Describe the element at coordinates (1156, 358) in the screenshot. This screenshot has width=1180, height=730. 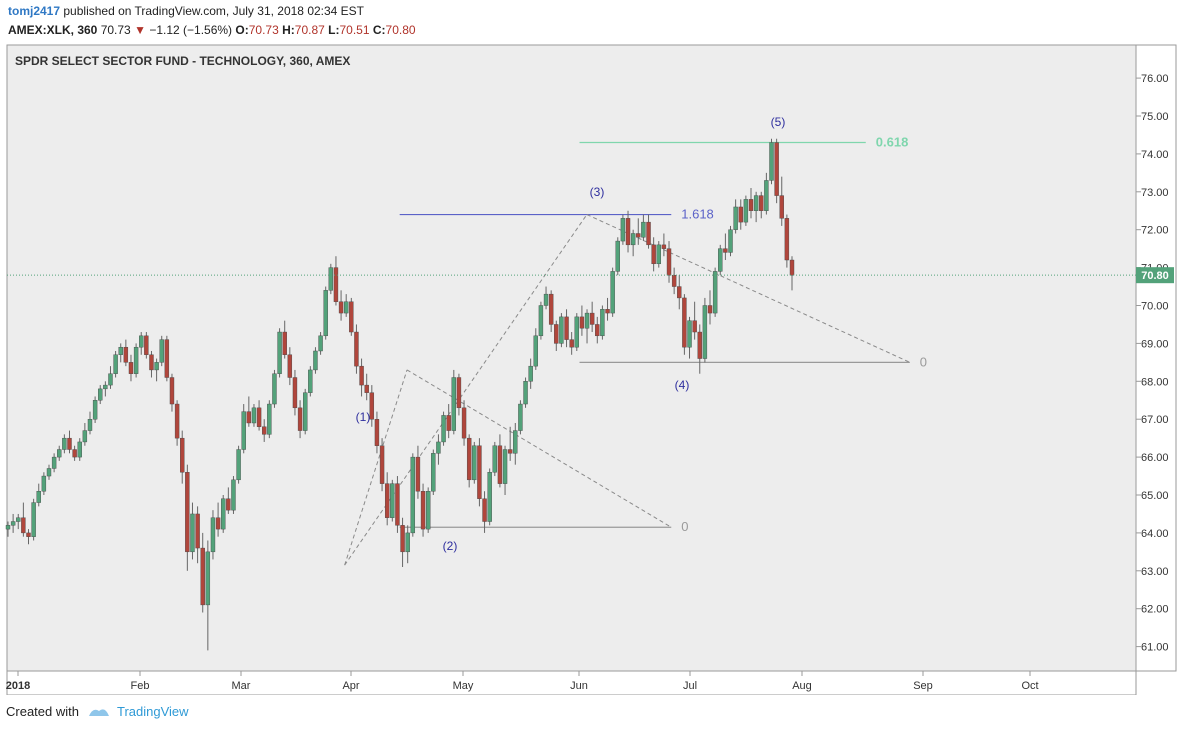
I see `y-axis-area` at that location.